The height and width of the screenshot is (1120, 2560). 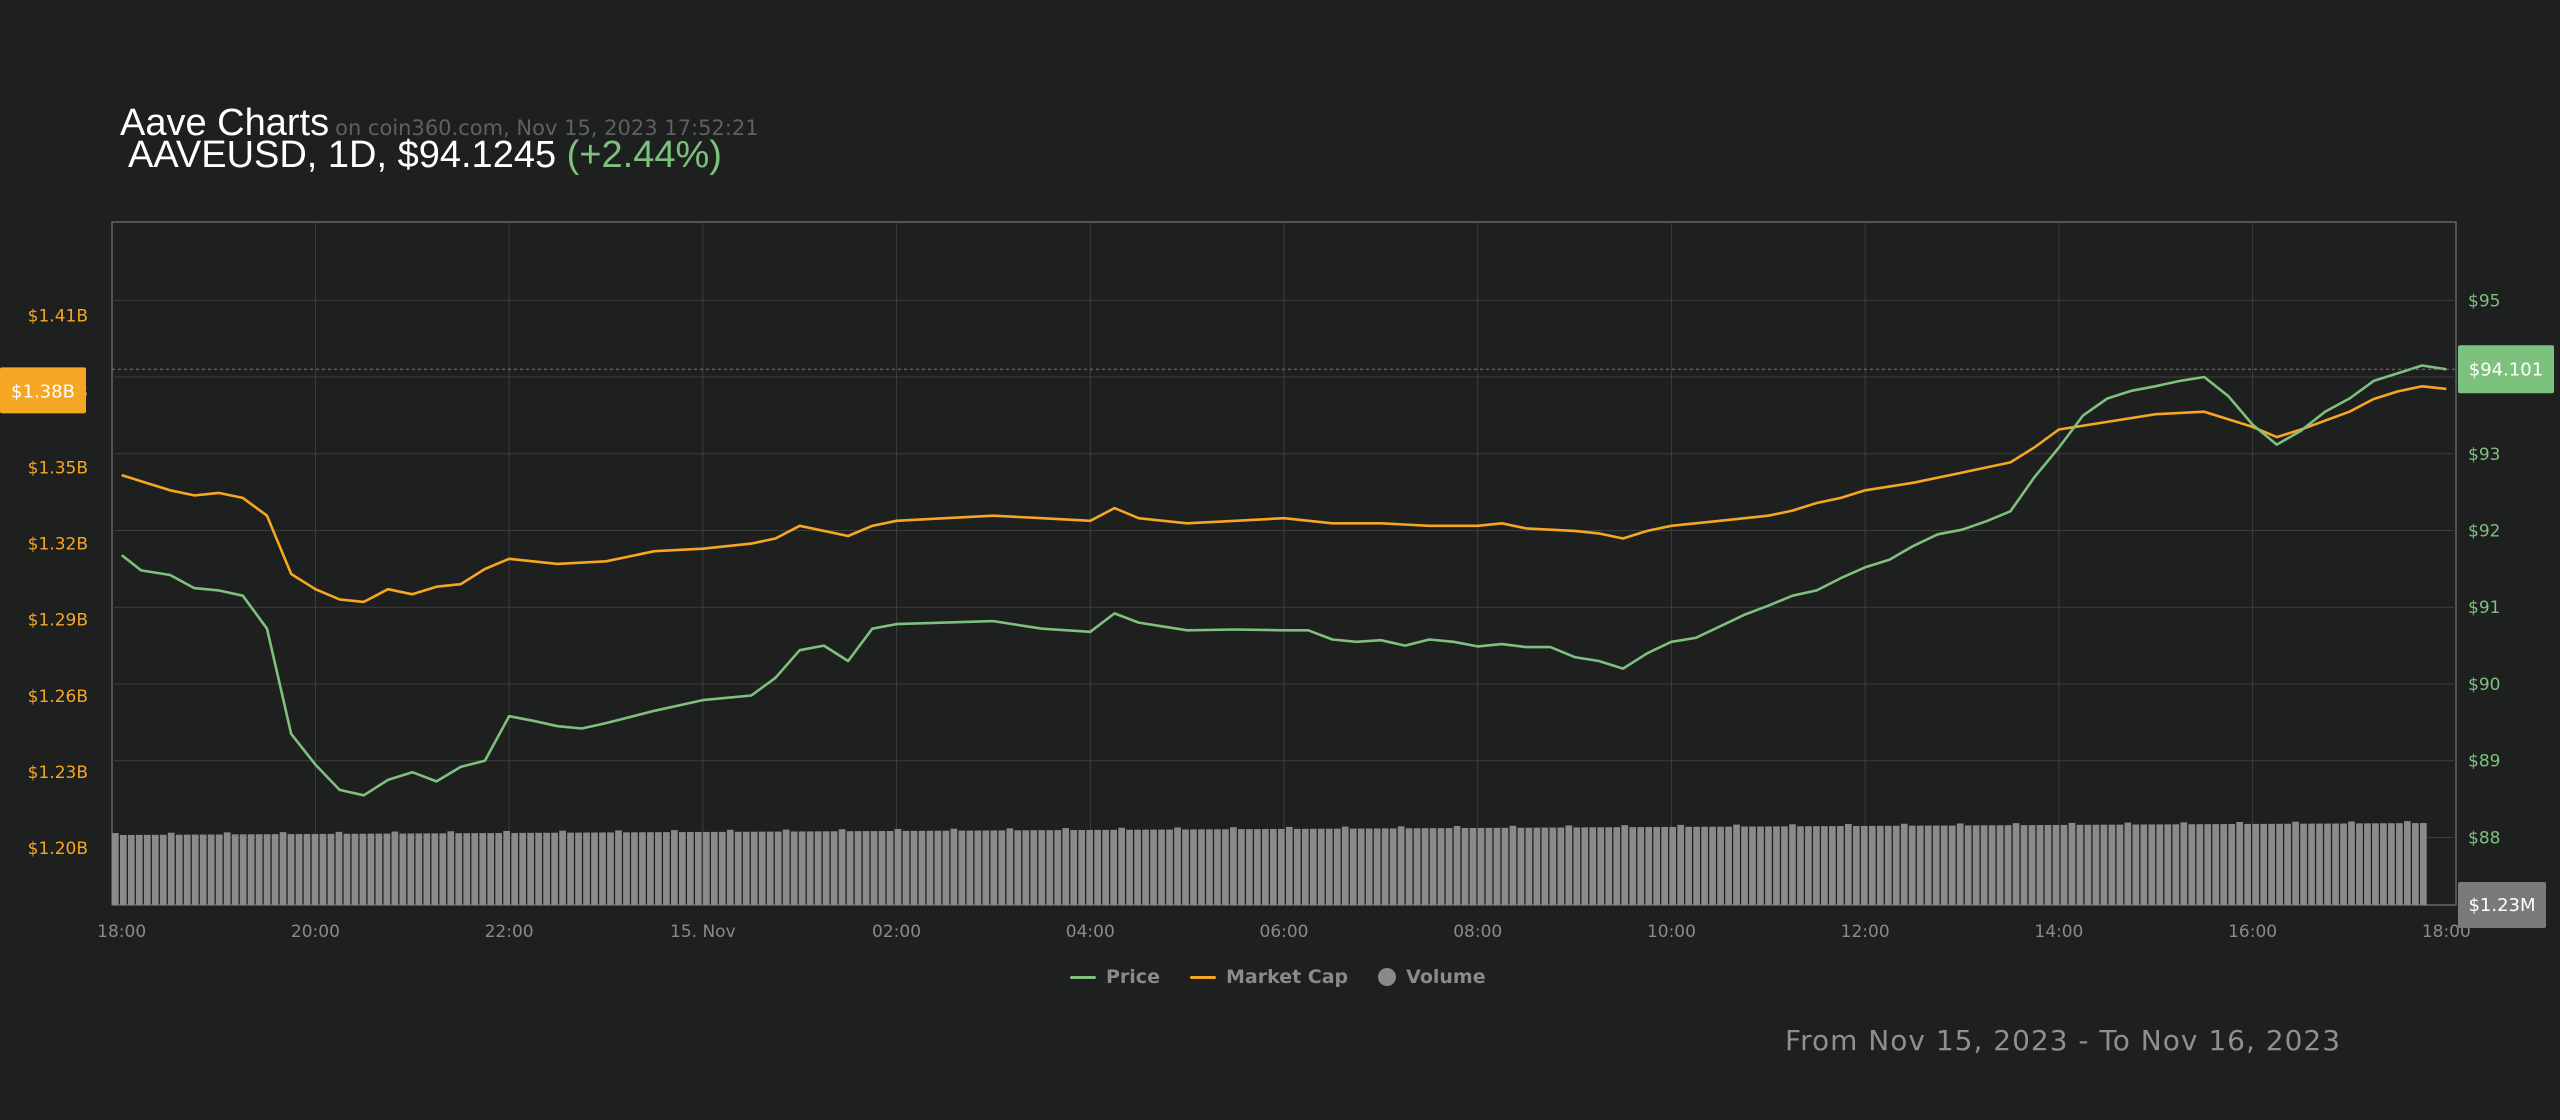 I want to click on volume-value-label: $1.23M, so click(x=2501, y=905).